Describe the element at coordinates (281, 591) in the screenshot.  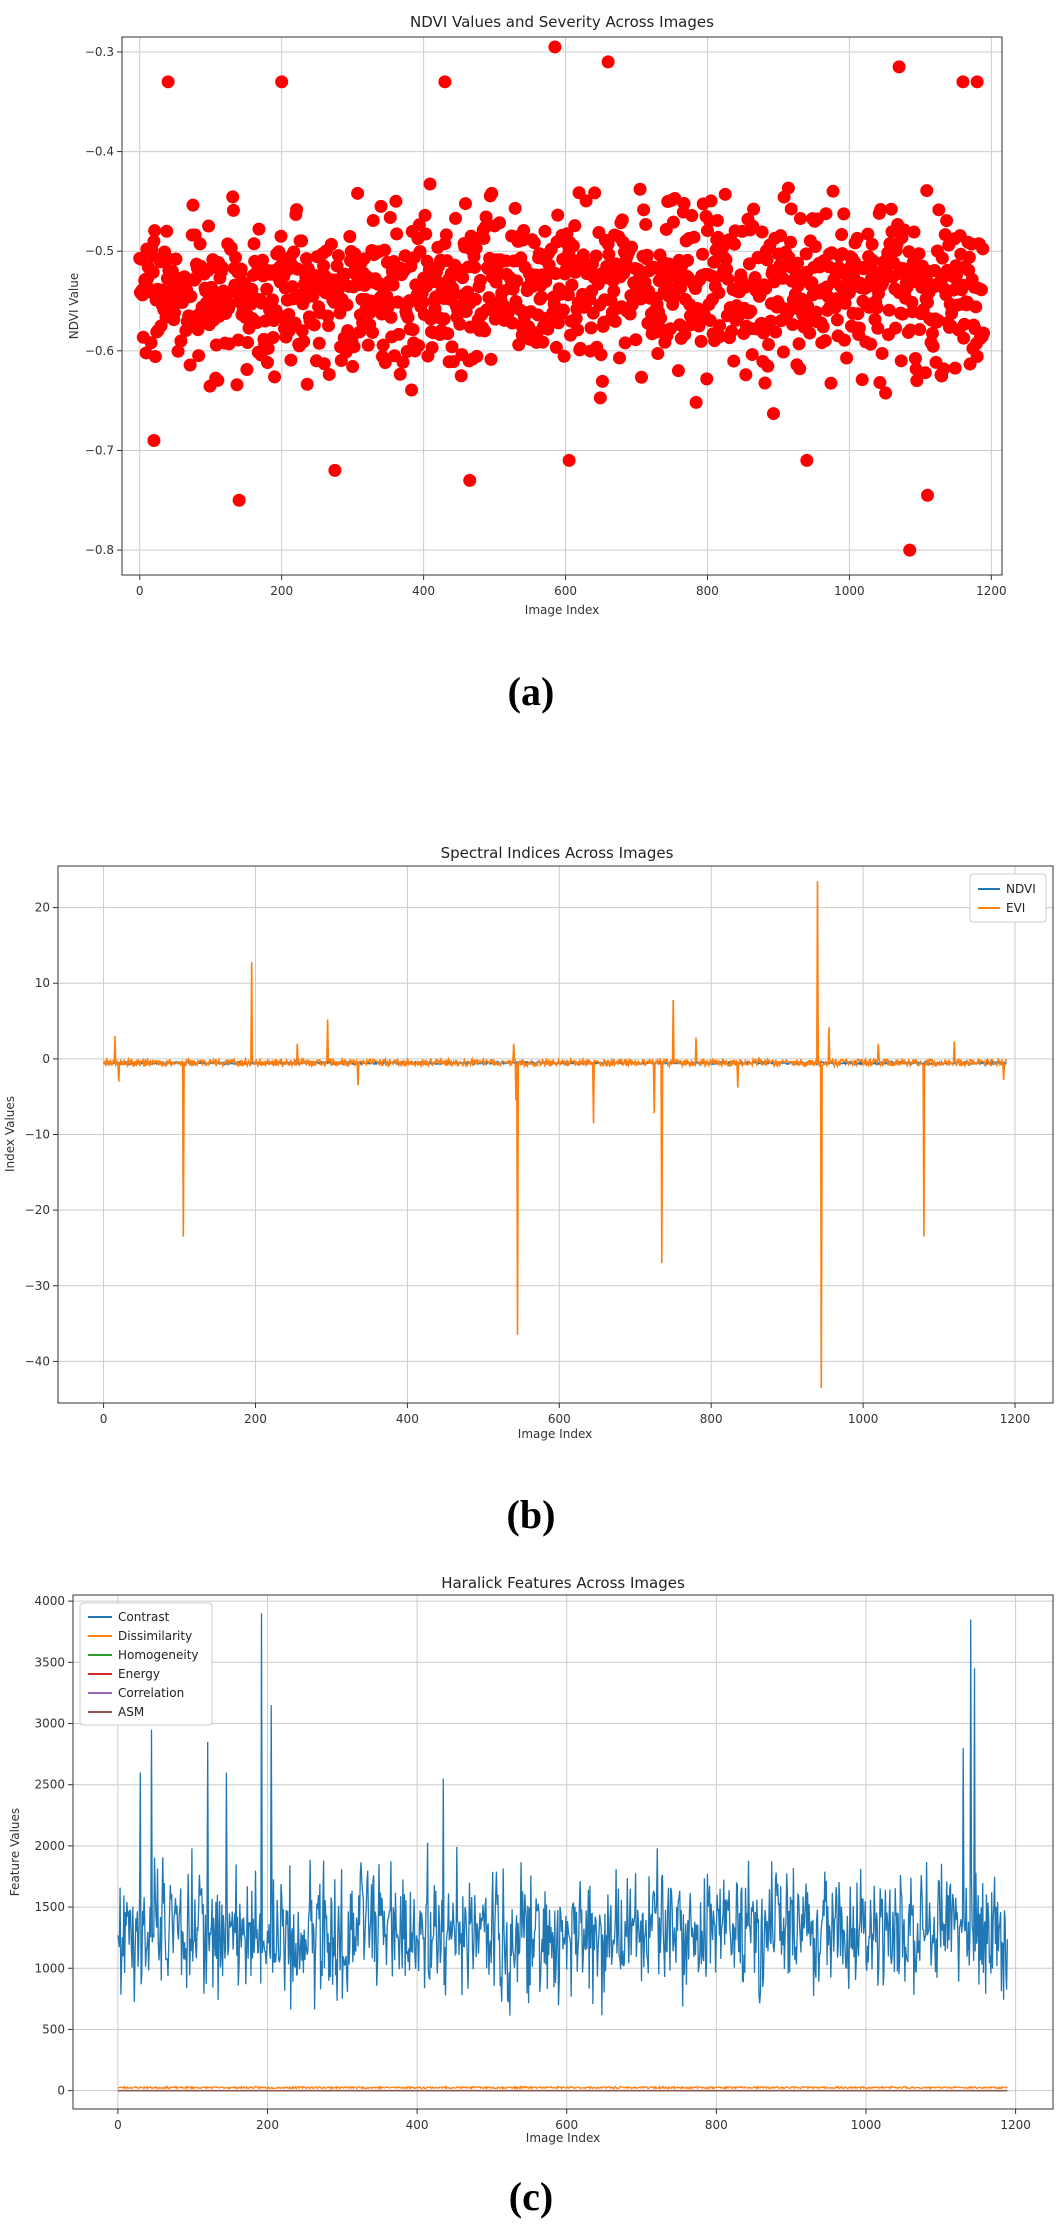
I see `x-tick-label: 200` at that location.